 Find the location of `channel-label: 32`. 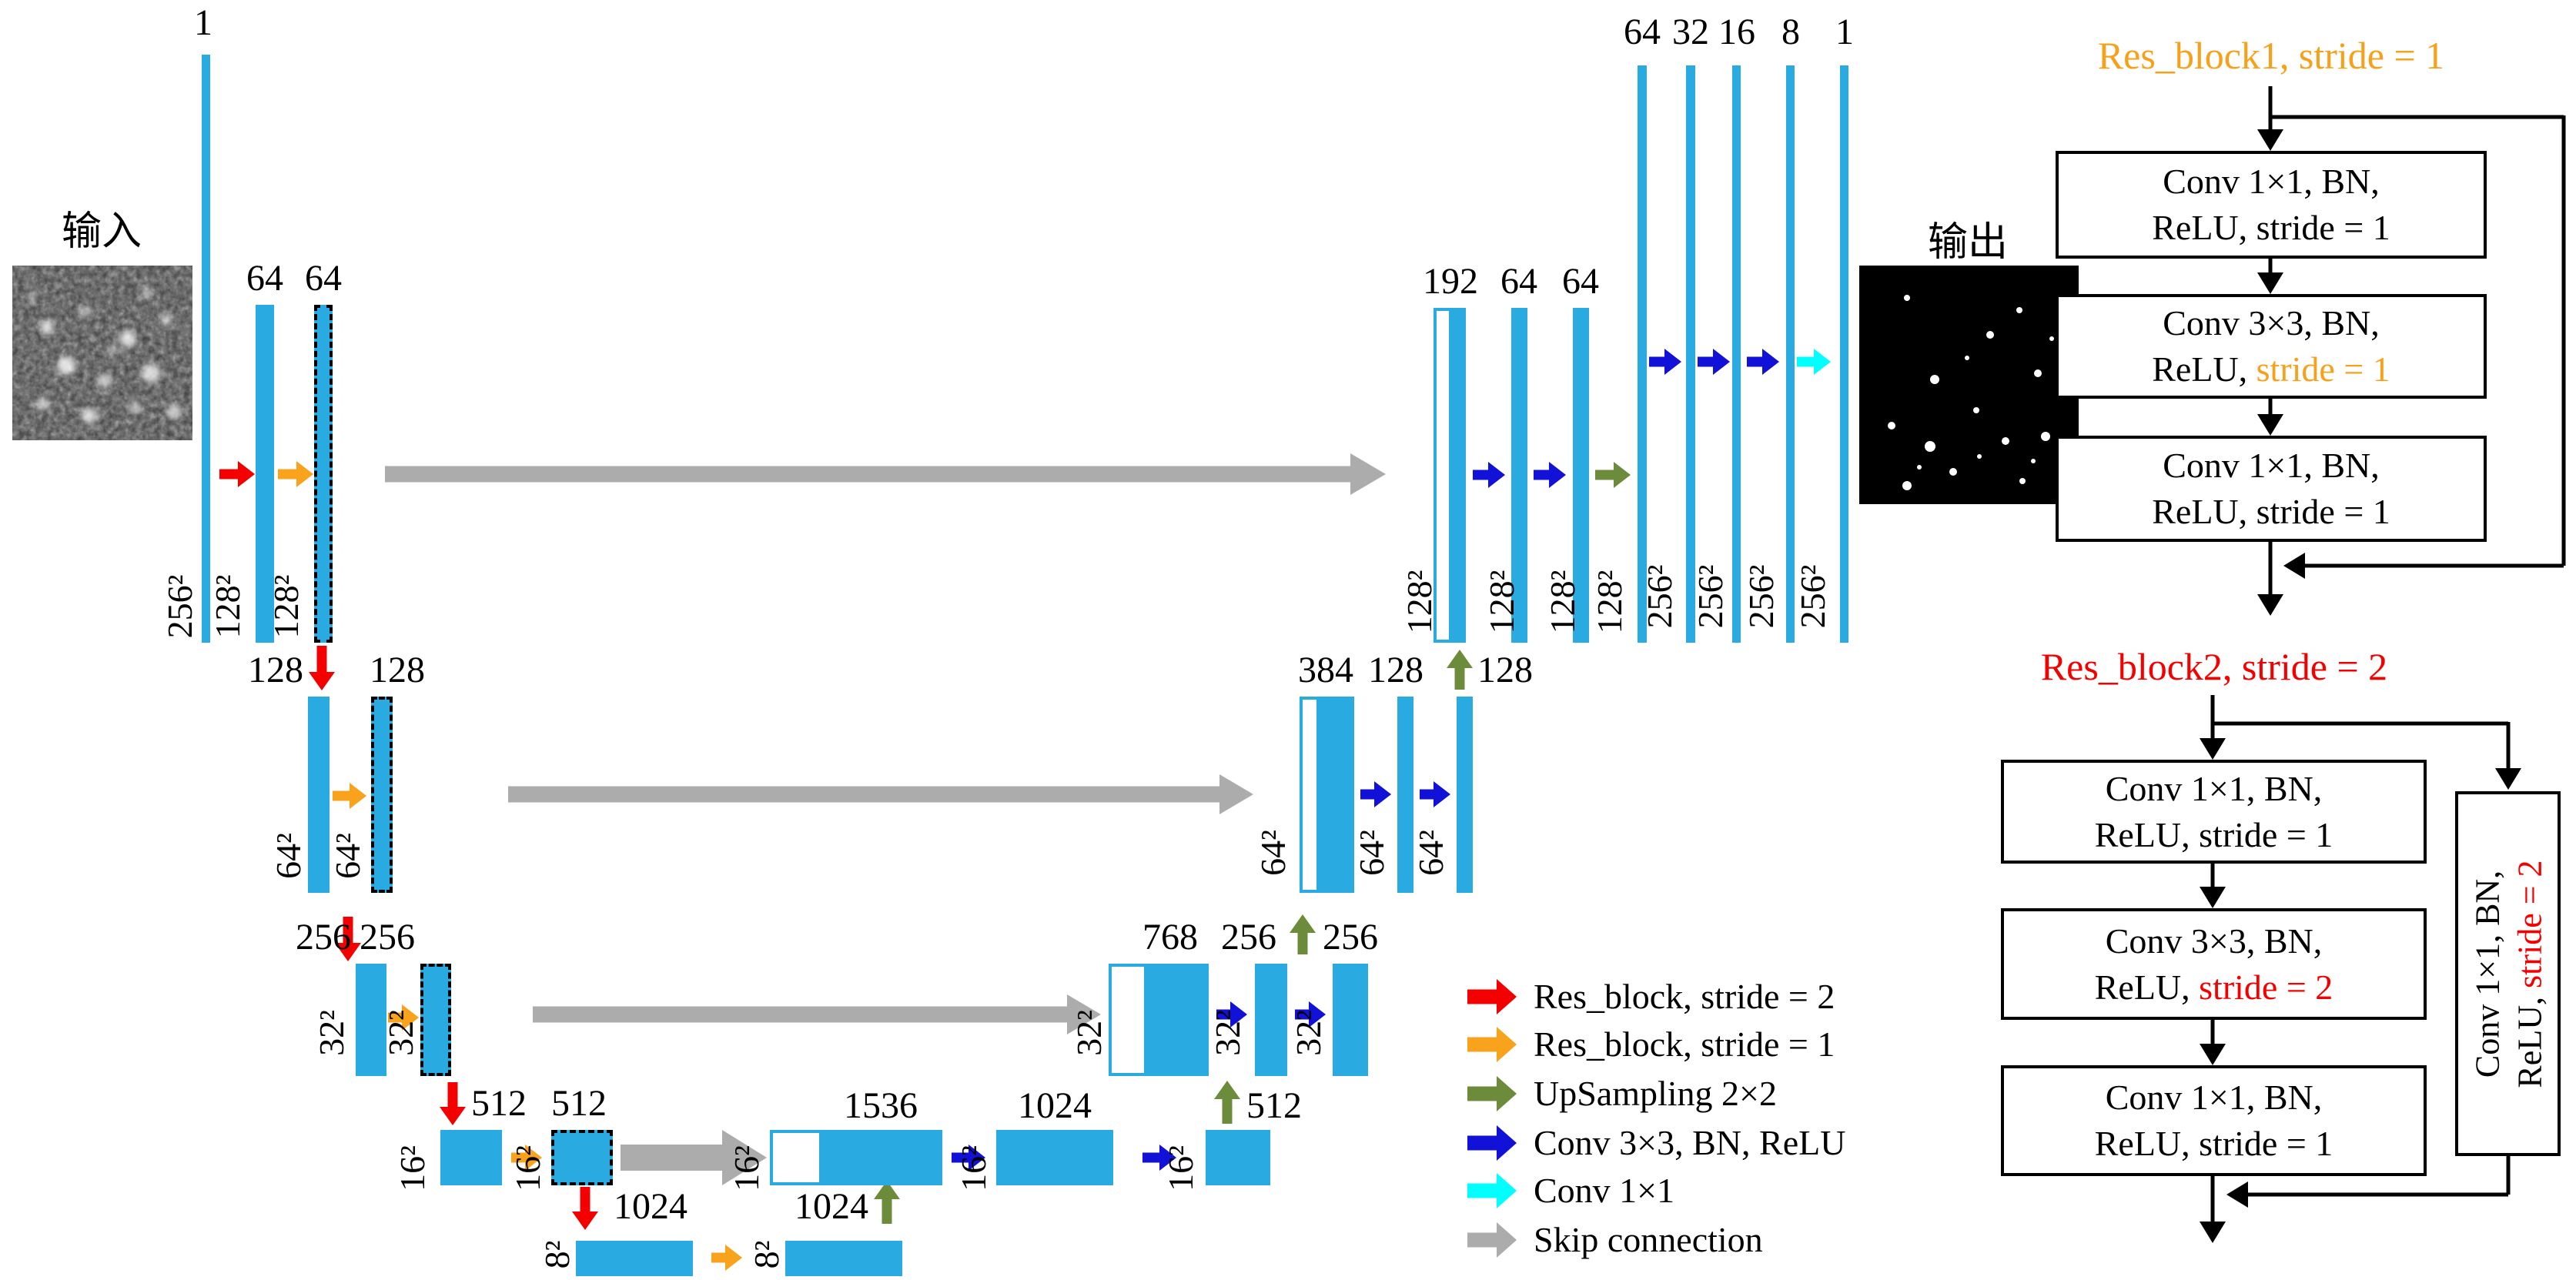

channel-label: 32 is located at coordinates (1690, 32).